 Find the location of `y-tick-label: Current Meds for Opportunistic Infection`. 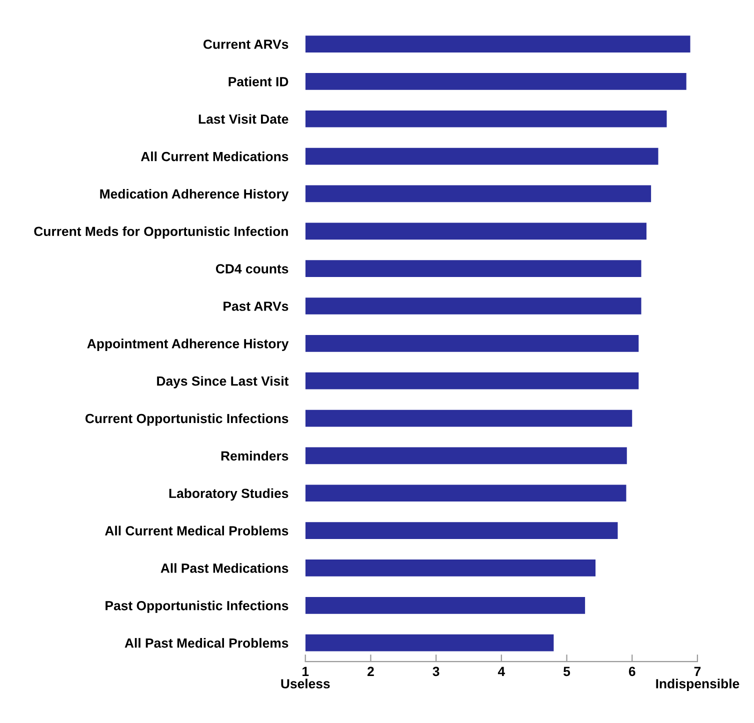

y-tick-label: Current Meds for Opportunistic Infection is located at coordinates (161, 232).